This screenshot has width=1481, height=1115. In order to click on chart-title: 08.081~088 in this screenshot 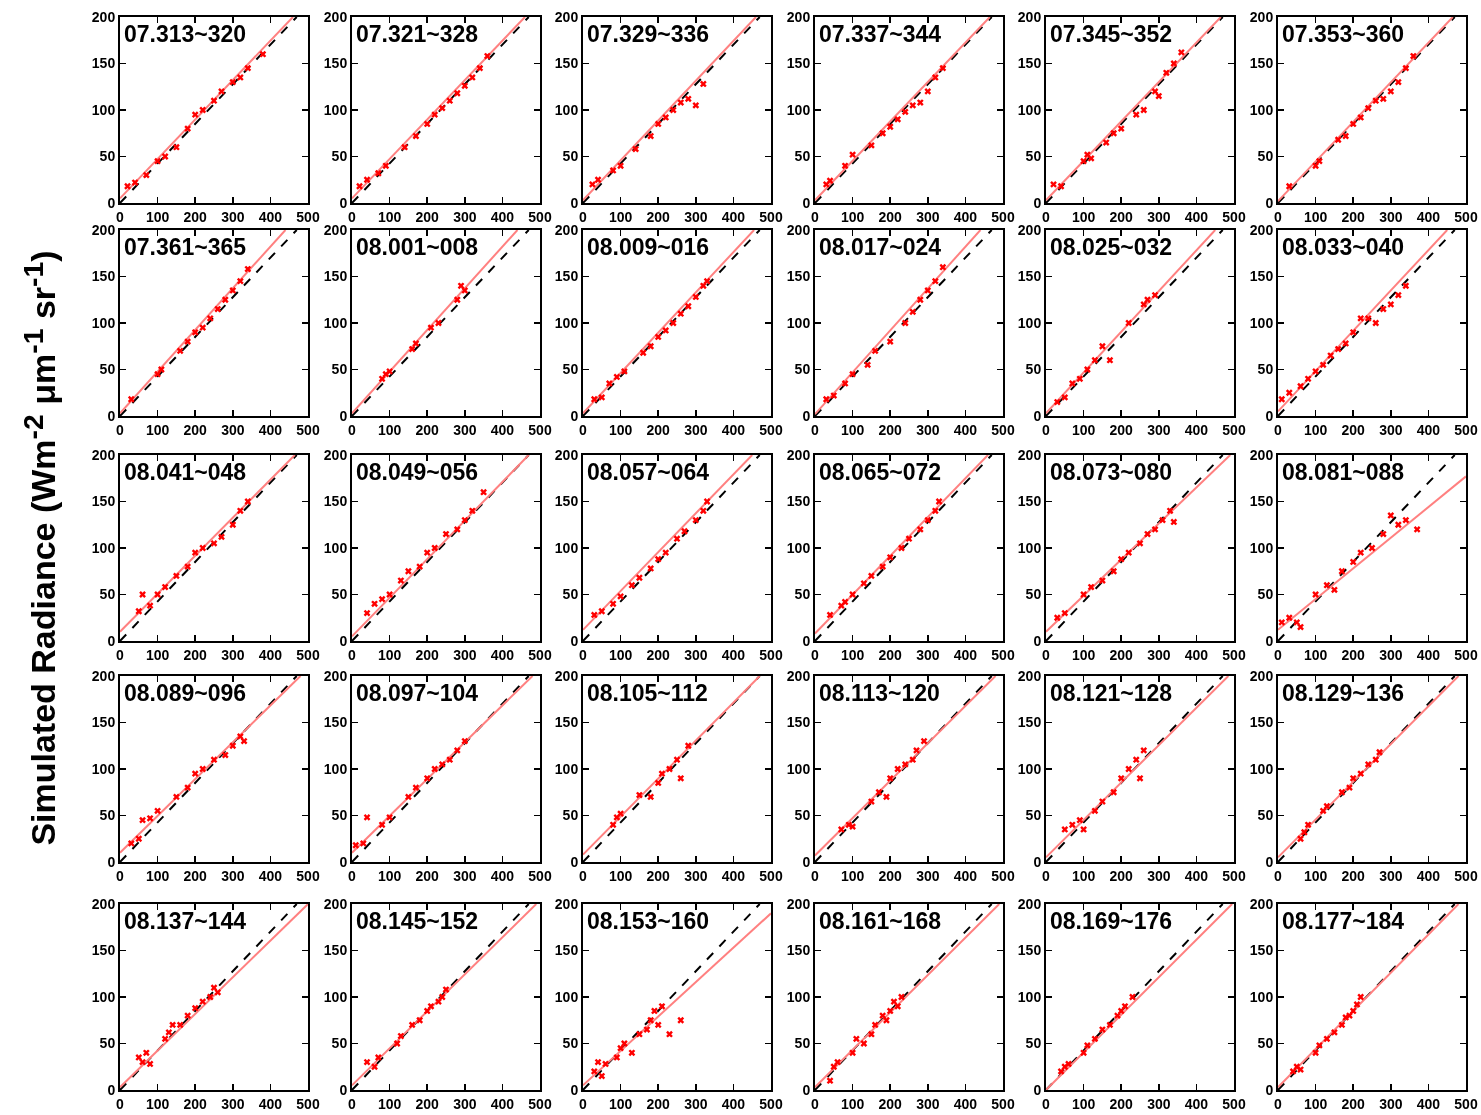, I will do `click(1342, 472)`.